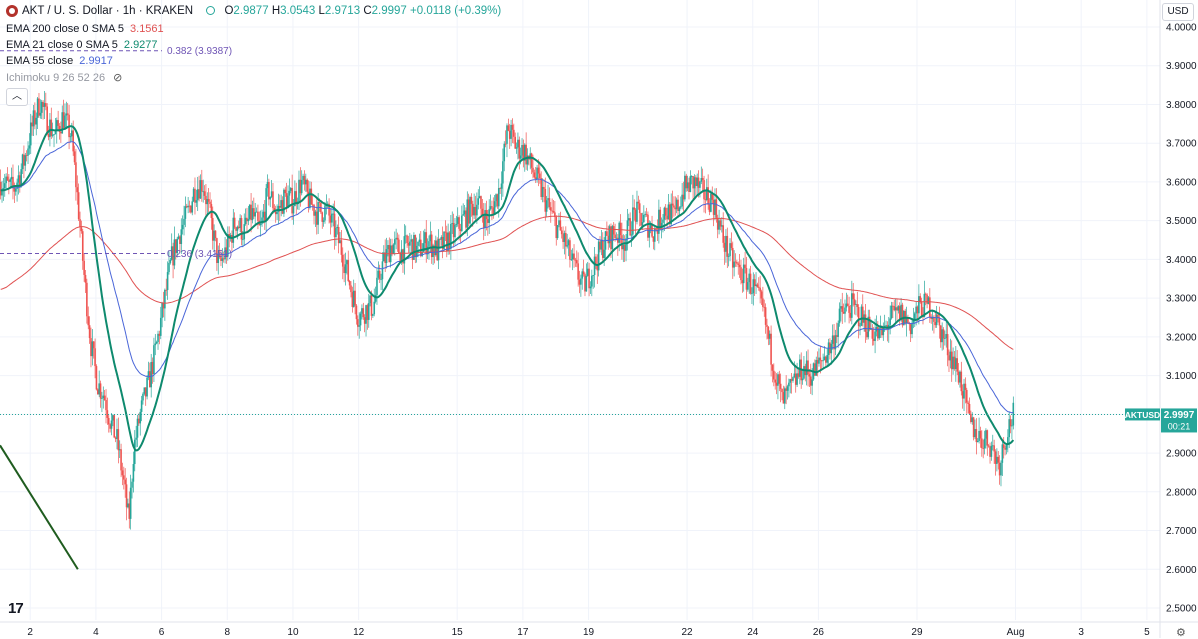 This screenshot has height=639, width=1198. What do you see at coordinates (64, 78) in the screenshot?
I see `indicator-ichimoku: Ichimoku 9 26 52 26 ⊘` at bounding box center [64, 78].